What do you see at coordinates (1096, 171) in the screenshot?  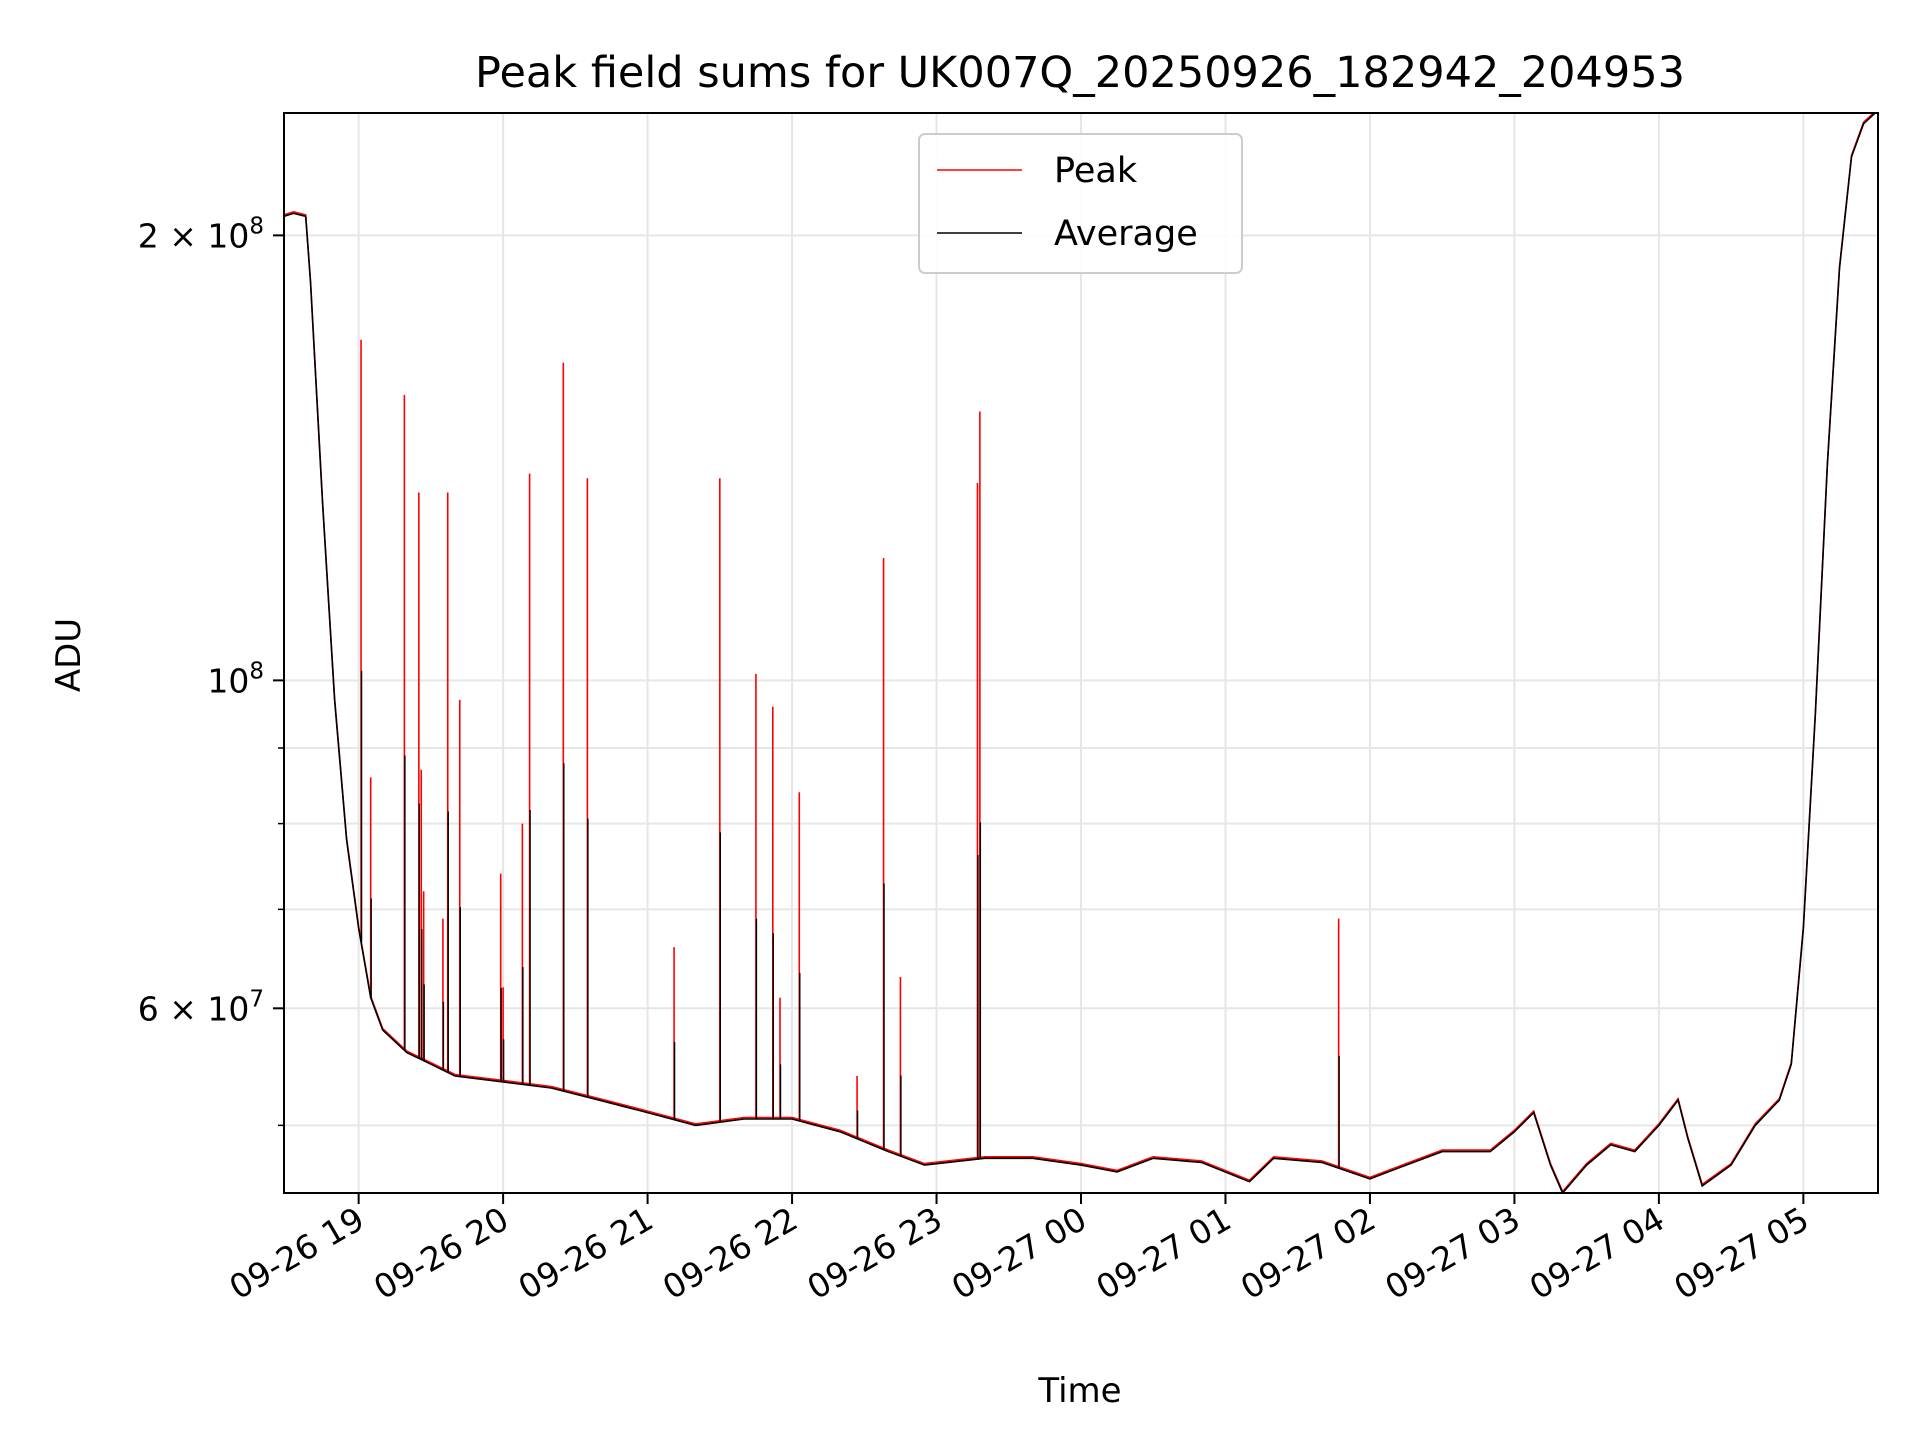 I see `legend-label-peak: Peak` at bounding box center [1096, 171].